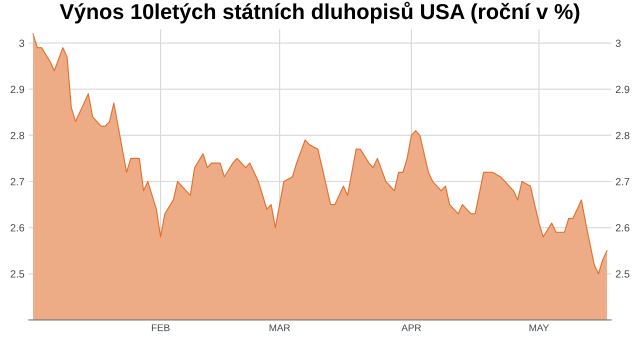  What do you see at coordinates (17, 274) in the screenshot?
I see `y-tick-label: 2.5` at bounding box center [17, 274].